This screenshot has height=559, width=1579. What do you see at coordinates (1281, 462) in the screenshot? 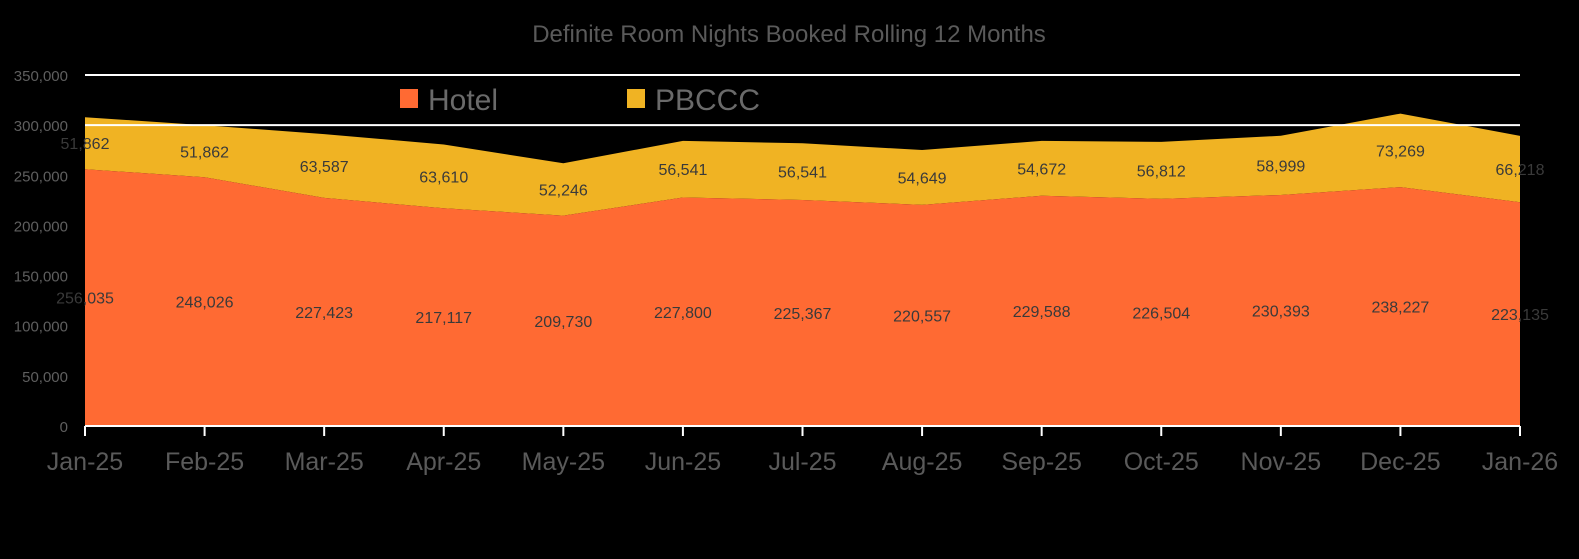
I see `x-tick-label: Nov-25` at bounding box center [1281, 462].